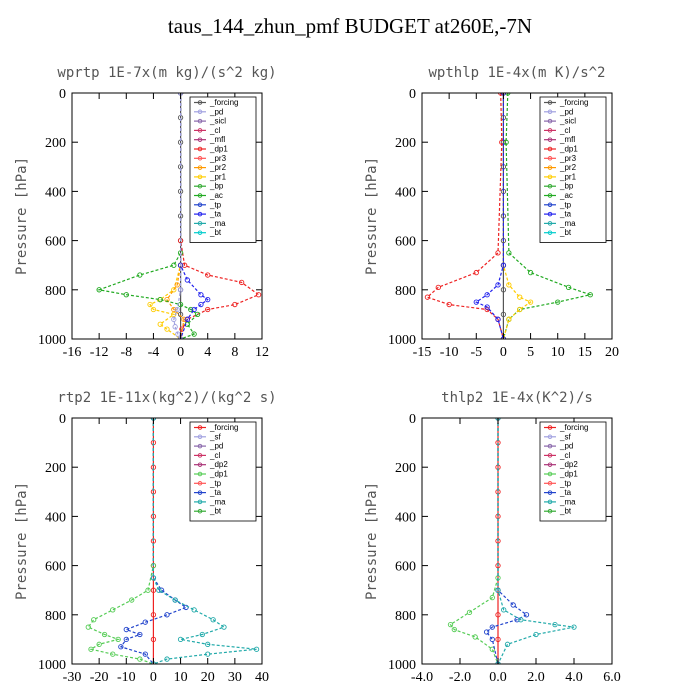  What do you see at coordinates (218, 176) in the screenshot?
I see `legend-label-pr1: _pr1` at bounding box center [218, 176].